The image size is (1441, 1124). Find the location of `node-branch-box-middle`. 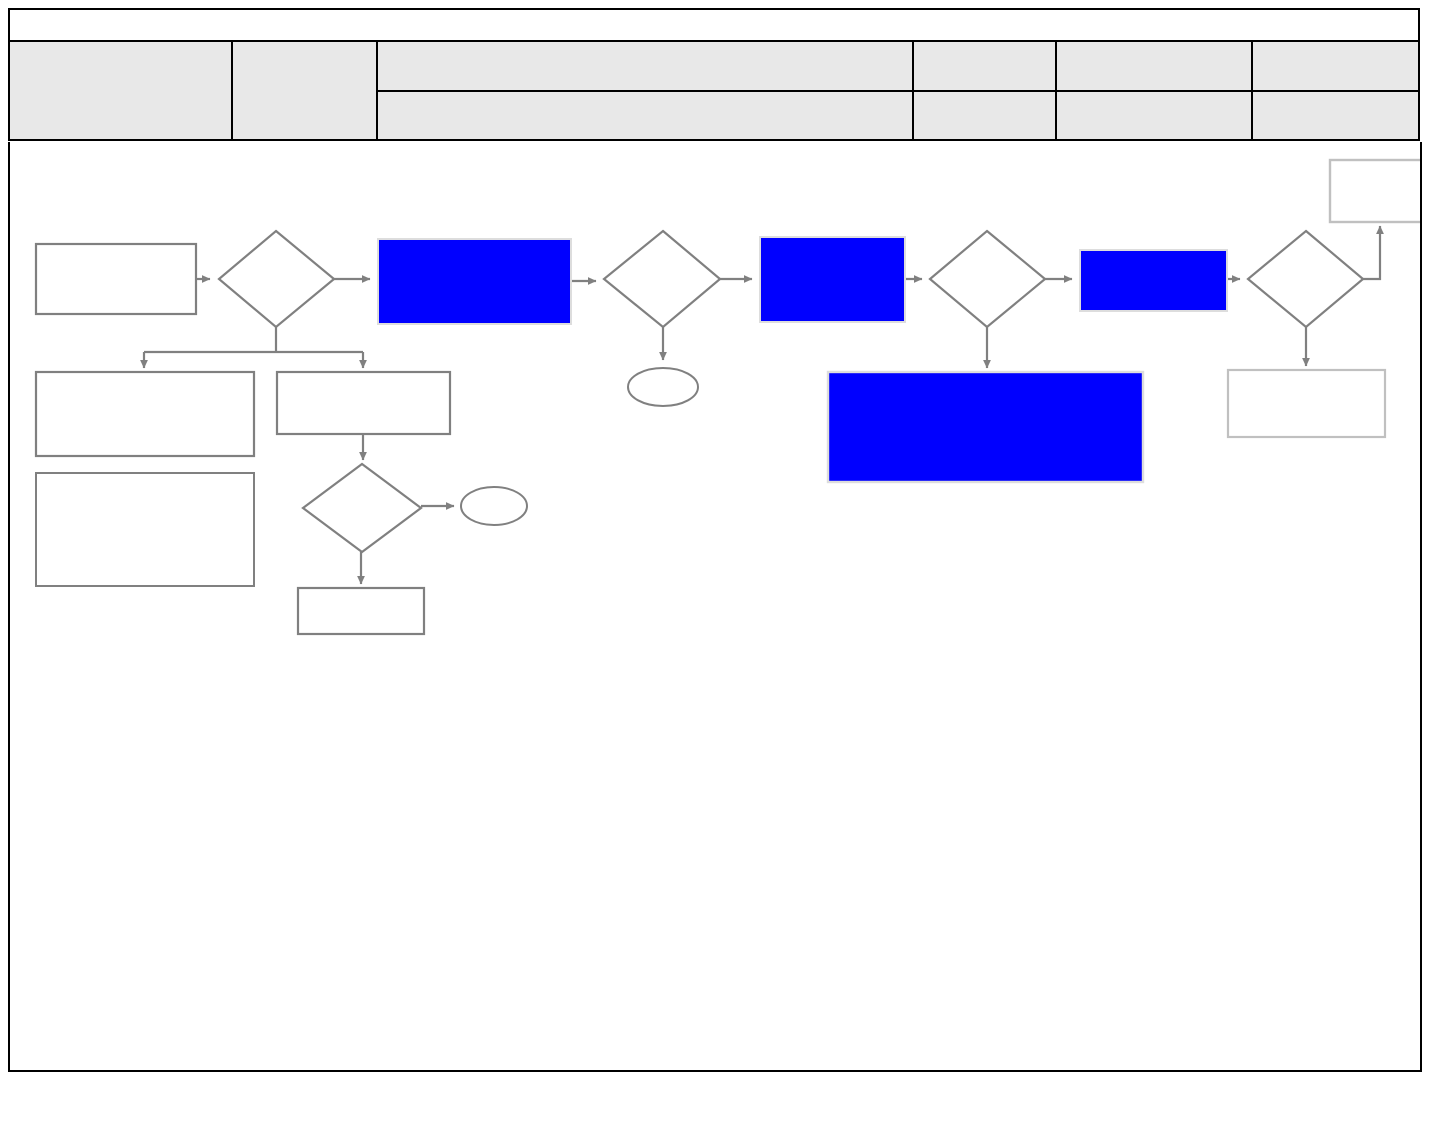

node-branch-box-middle is located at coordinates (363, 403).